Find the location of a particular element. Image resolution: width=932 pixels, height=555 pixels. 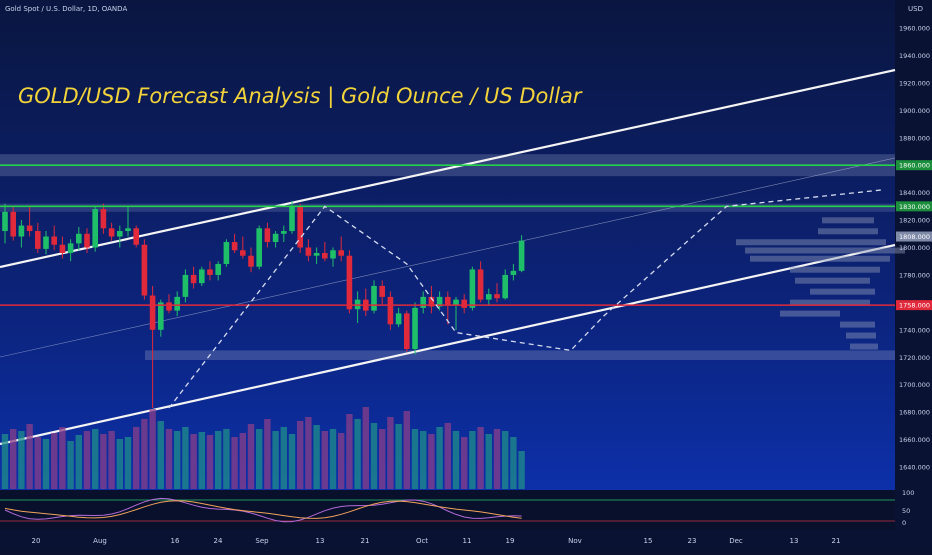

demand-zone is located at coordinates (520, 355).